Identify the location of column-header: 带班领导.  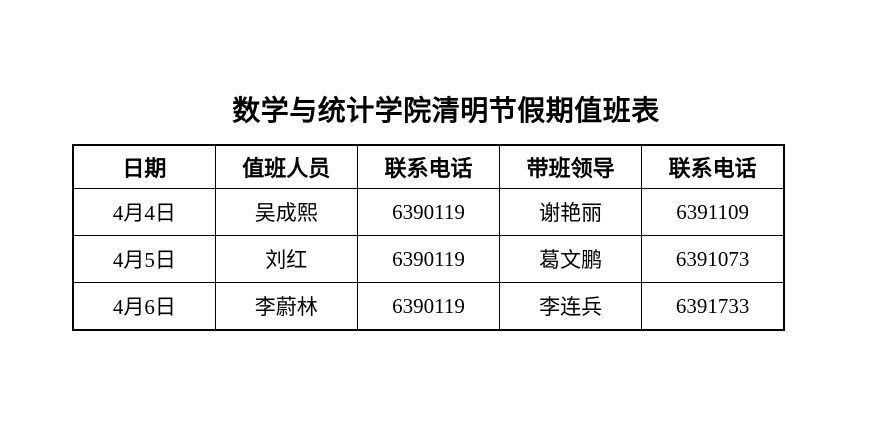
(571, 166).